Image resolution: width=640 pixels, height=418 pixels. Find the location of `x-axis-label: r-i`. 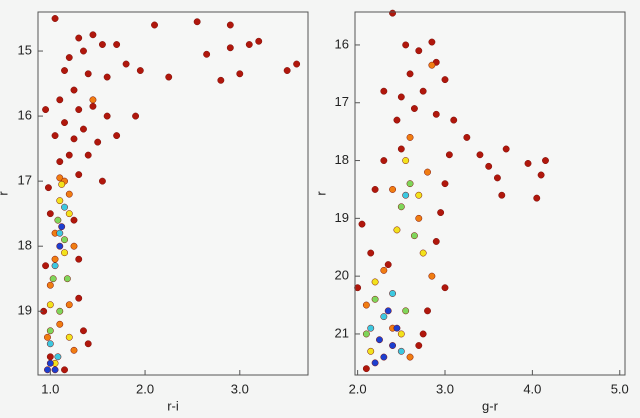

x-axis-label: r-i is located at coordinates (173, 405).